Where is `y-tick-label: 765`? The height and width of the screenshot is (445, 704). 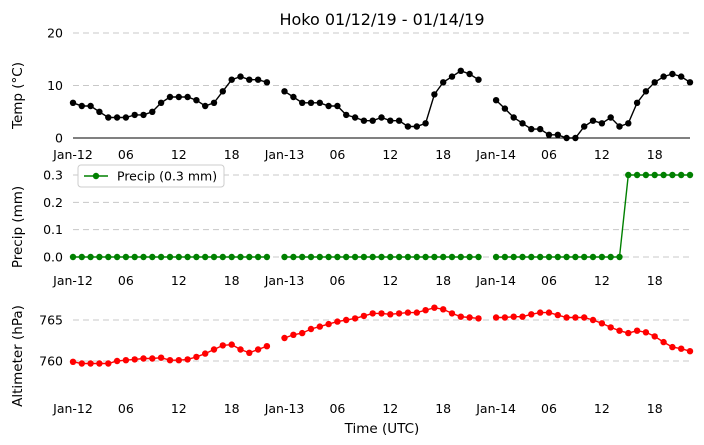 y-tick-label: 765 is located at coordinates (51, 320).